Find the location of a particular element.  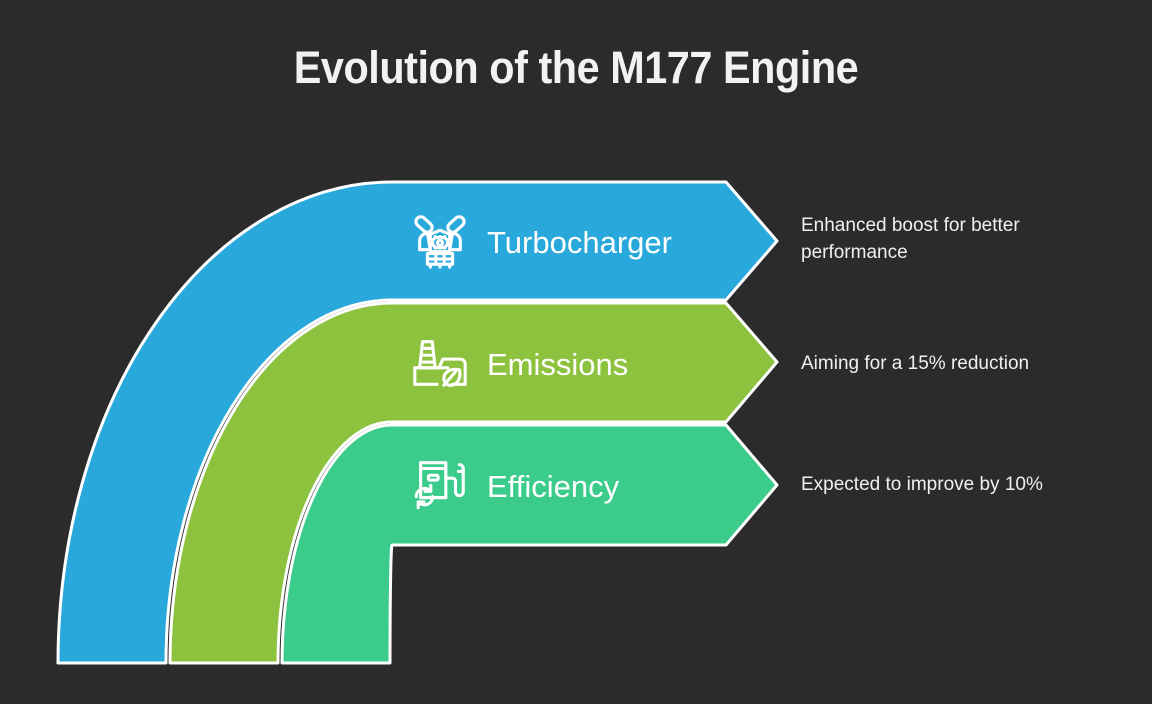

band-label-turbocharger: Turbocharger is located at coordinates (579, 242).